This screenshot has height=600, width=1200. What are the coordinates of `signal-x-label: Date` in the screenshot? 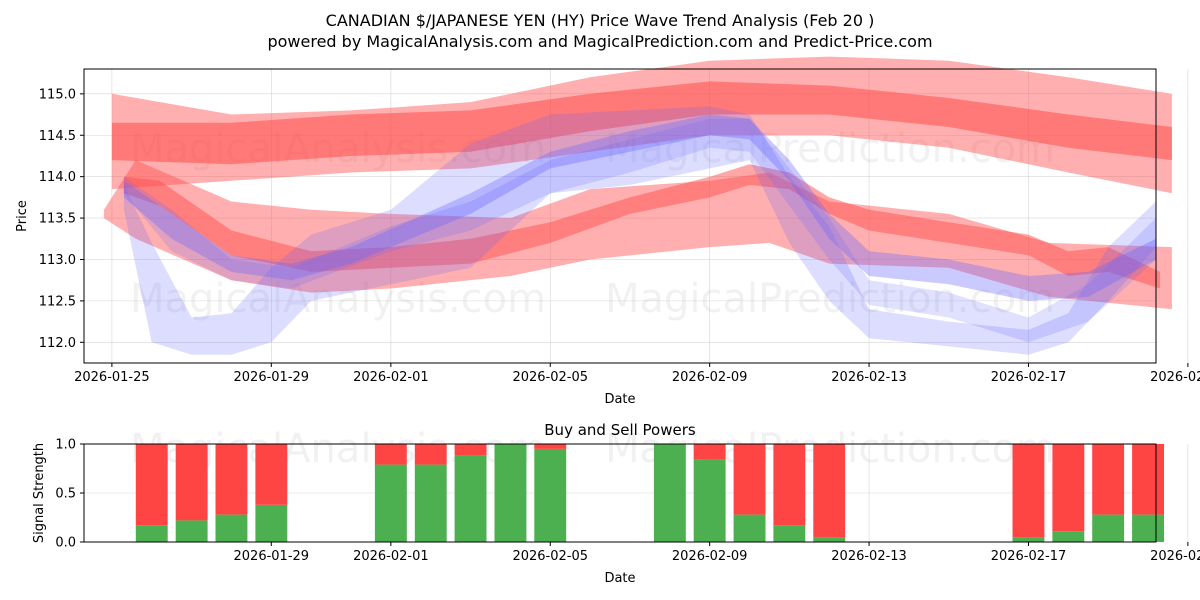 It's located at (619, 578).